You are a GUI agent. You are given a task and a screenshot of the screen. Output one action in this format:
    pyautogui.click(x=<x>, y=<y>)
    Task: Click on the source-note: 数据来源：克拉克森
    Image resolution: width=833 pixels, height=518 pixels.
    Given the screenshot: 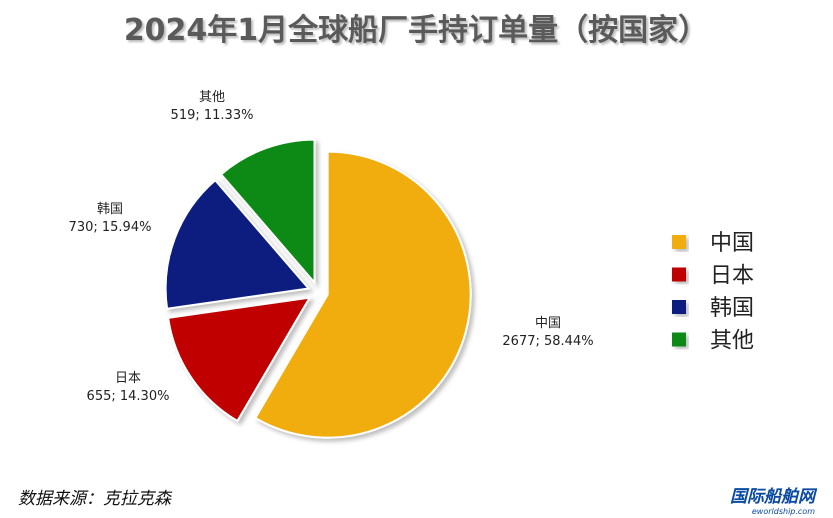 What is the action you would take?
    pyautogui.click(x=95, y=499)
    